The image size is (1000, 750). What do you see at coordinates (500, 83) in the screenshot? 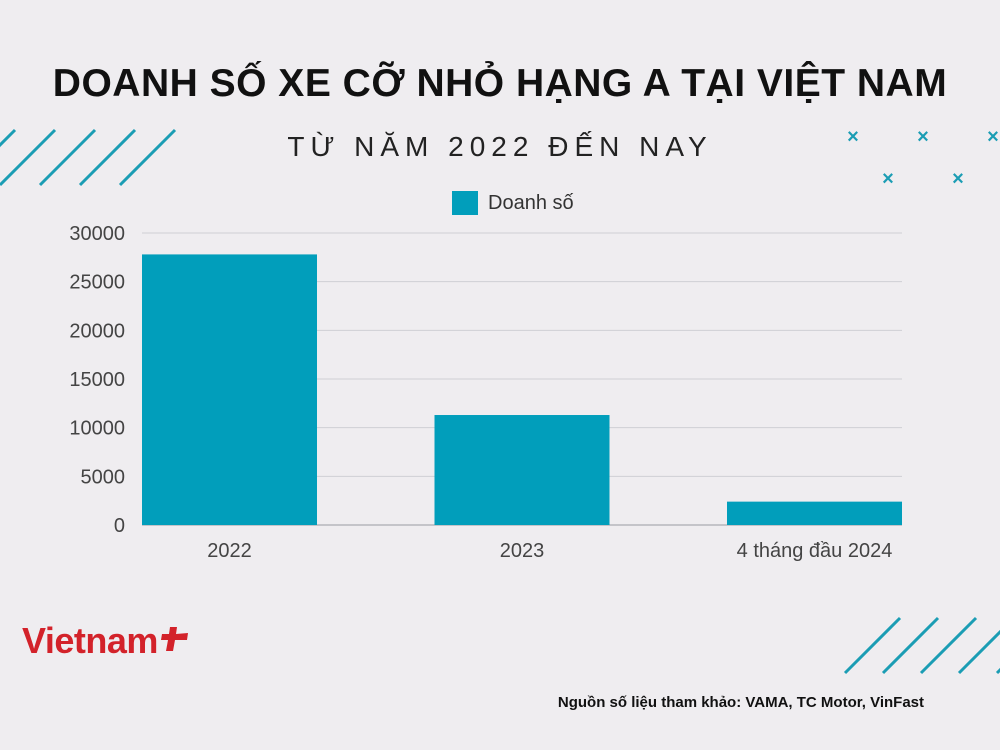
I see `chart-title: DOANH SỐ XE CỠ NHỎ HẠNG A TẠI VIỆT NAM` at bounding box center [500, 83].